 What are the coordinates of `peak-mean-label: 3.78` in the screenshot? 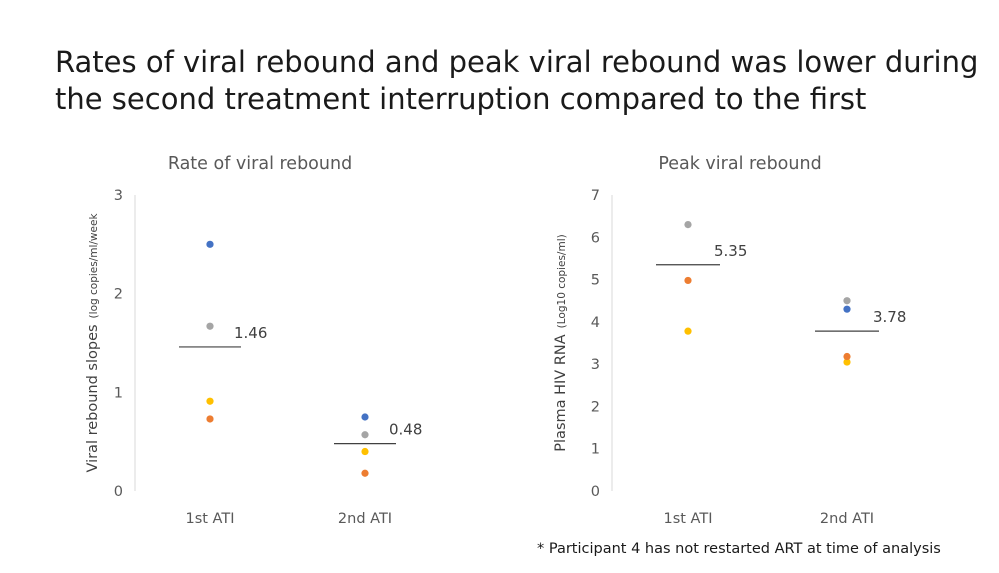 It's located at (889, 317).